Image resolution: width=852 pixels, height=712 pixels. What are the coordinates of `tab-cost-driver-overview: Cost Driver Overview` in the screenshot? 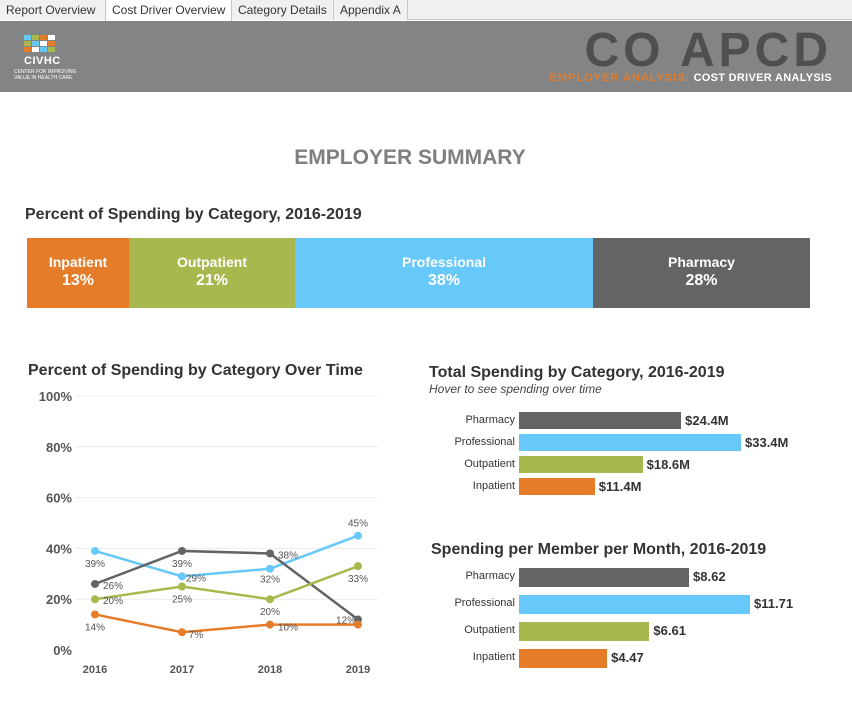 It's located at (168, 10).